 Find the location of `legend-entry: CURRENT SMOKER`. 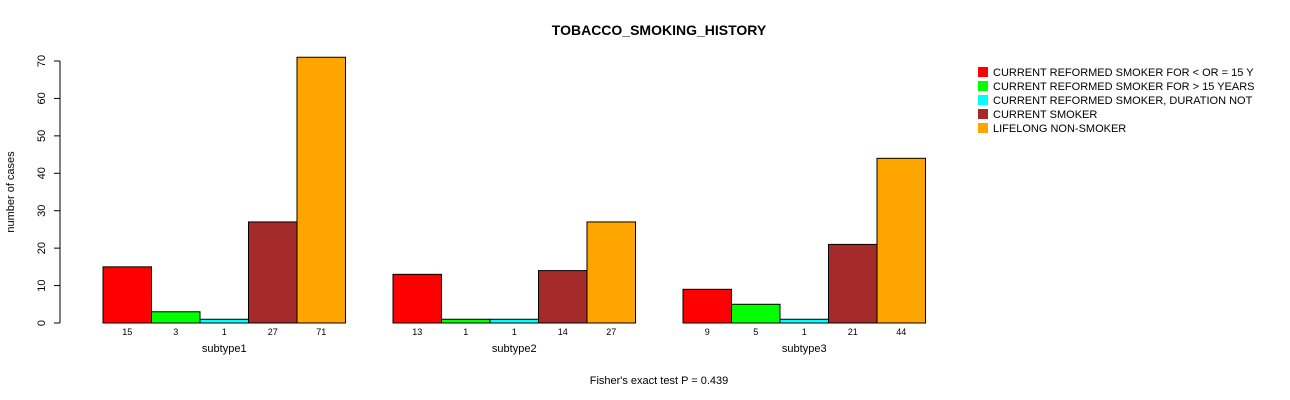

legend-entry: CURRENT SMOKER is located at coordinates (1045, 115).